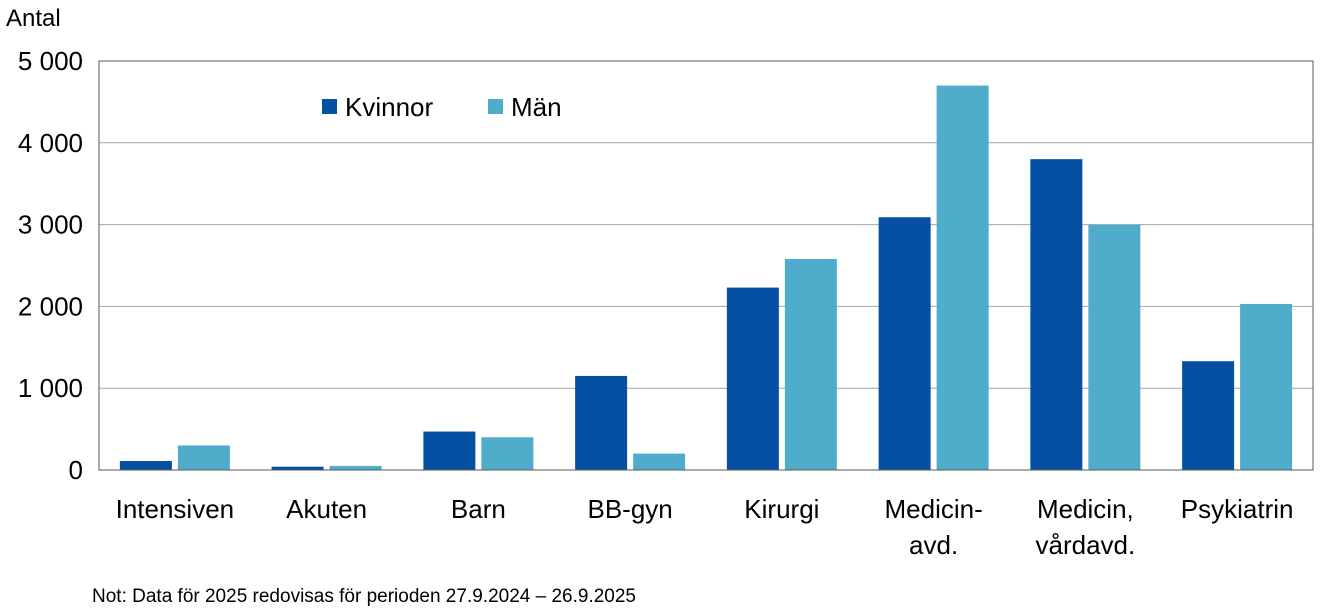 The height and width of the screenshot is (608, 1339). What do you see at coordinates (50, 265) in the screenshot?
I see `y-tick-labels: 0 1 000 2 000 3 000 4 000 5 000` at bounding box center [50, 265].